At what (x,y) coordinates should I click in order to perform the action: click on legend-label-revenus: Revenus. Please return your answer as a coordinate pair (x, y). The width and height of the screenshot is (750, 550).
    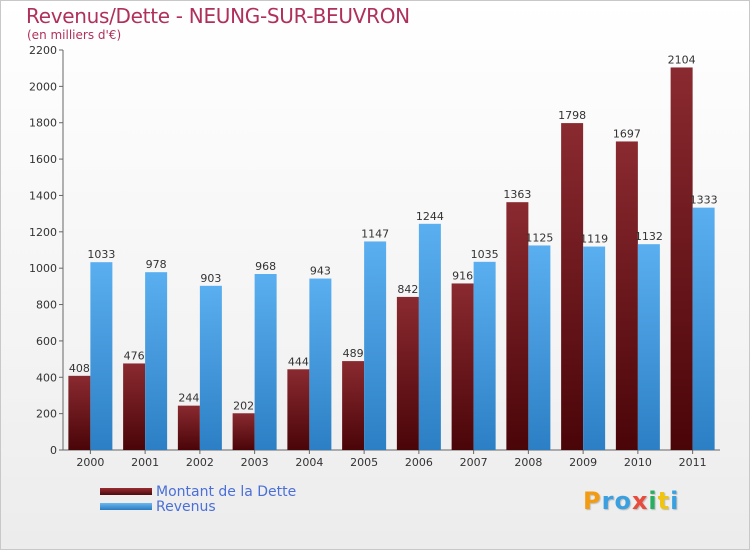
    Looking at the image, I should click on (186, 507).